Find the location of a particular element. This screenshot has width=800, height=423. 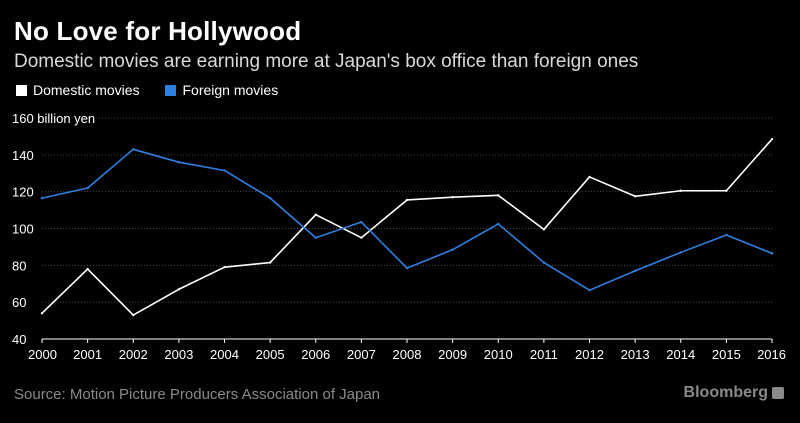

x-tick-label: 2015 is located at coordinates (726, 354).